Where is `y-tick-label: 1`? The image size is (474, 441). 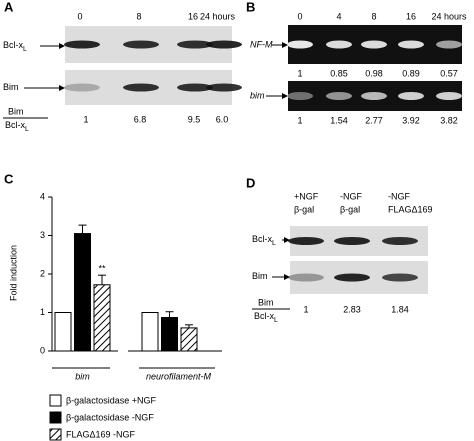
y-tick-label: 1 is located at coordinates (42, 312).